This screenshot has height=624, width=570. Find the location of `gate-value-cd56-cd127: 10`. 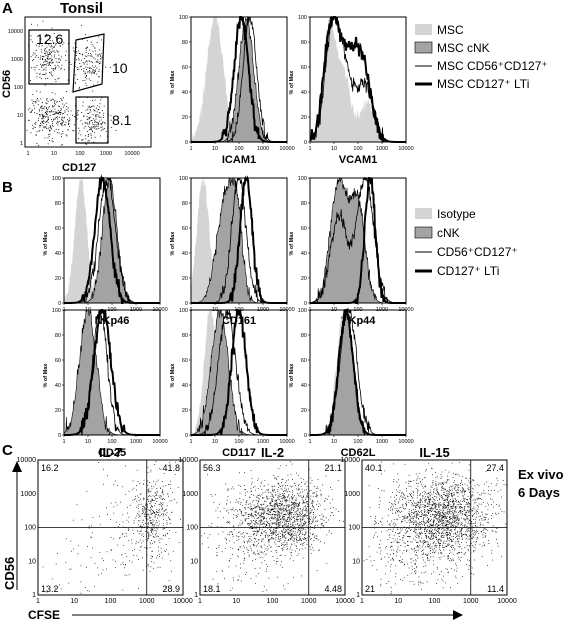

gate-value-cd56-cd127: 10 is located at coordinates (120, 68).